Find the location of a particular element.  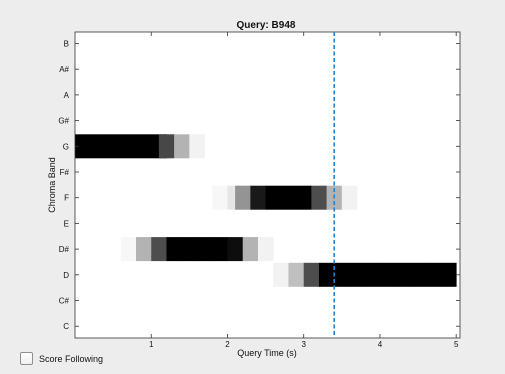

x-tick-label: 2 is located at coordinates (227, 344).